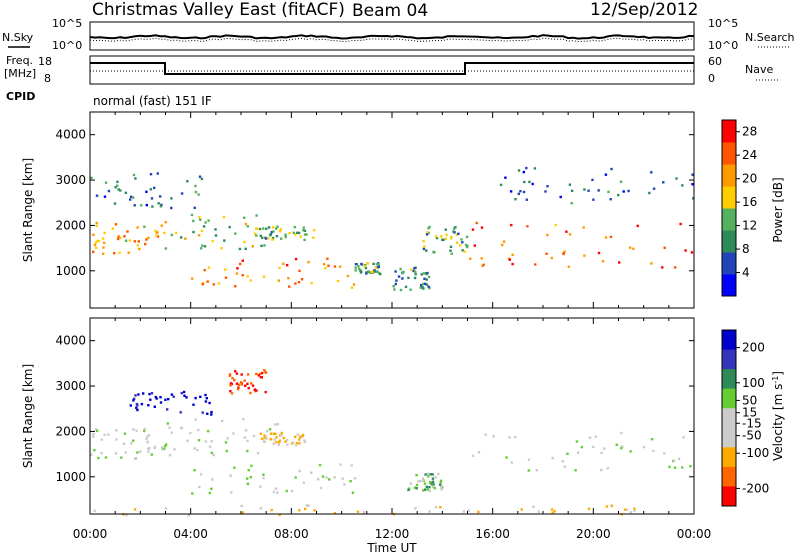 The width and height of the screenshot is (800, 554). What do you see at coordinates (752, 436) in the screenshot?
I see `colorbar-tick-label: -50` at bounding box center [752, 436].